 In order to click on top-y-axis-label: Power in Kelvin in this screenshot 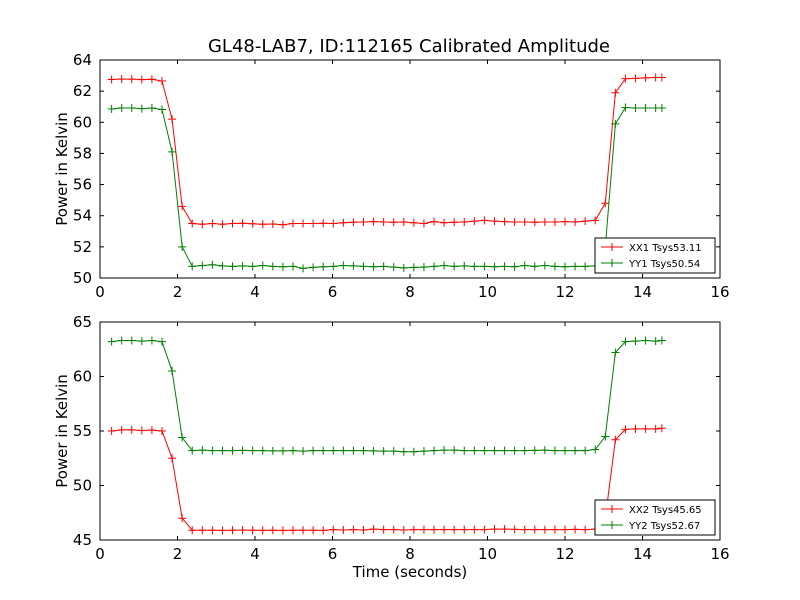, I will do `click(62, 169)`.